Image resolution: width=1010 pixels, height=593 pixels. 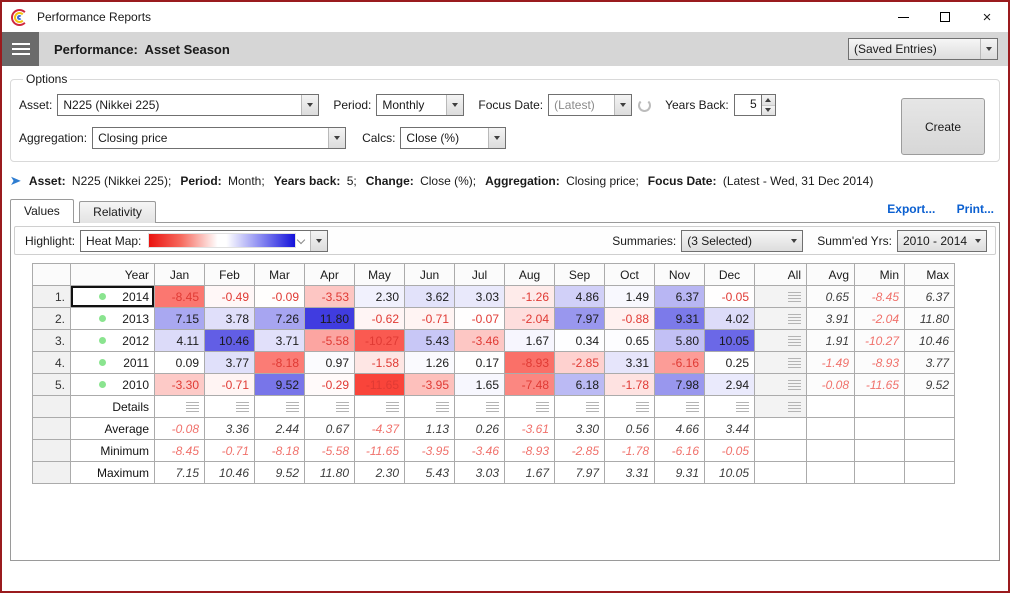 I want to click on value-cell: -5.58, so click(x=329, y=340).